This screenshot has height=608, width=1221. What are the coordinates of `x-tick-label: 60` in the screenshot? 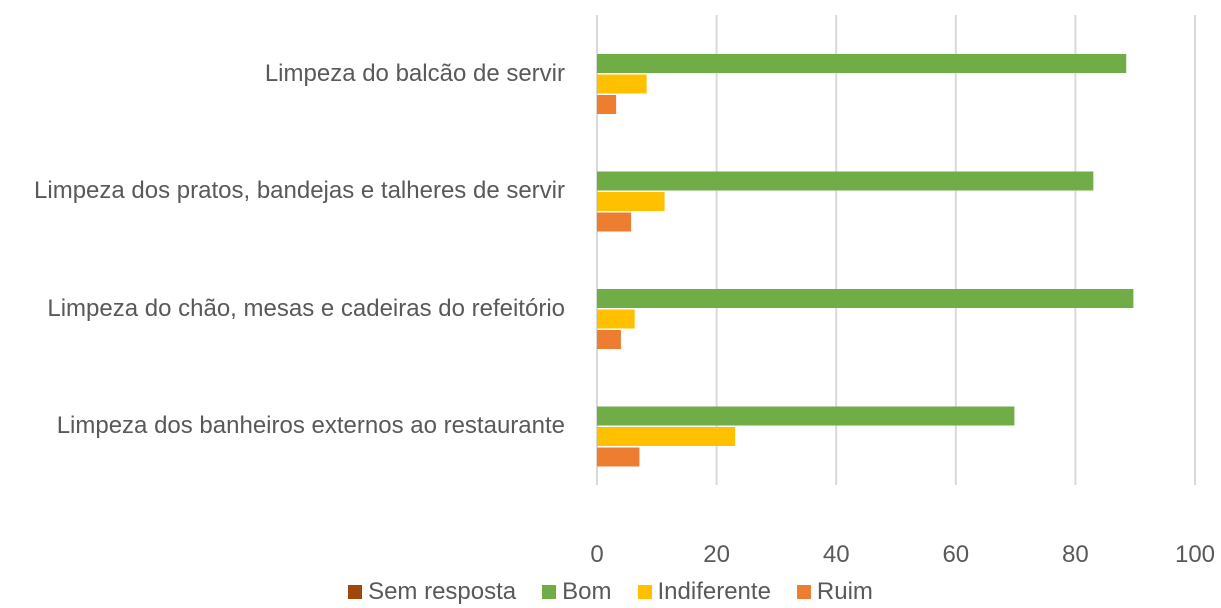 It's located at (955, 554).